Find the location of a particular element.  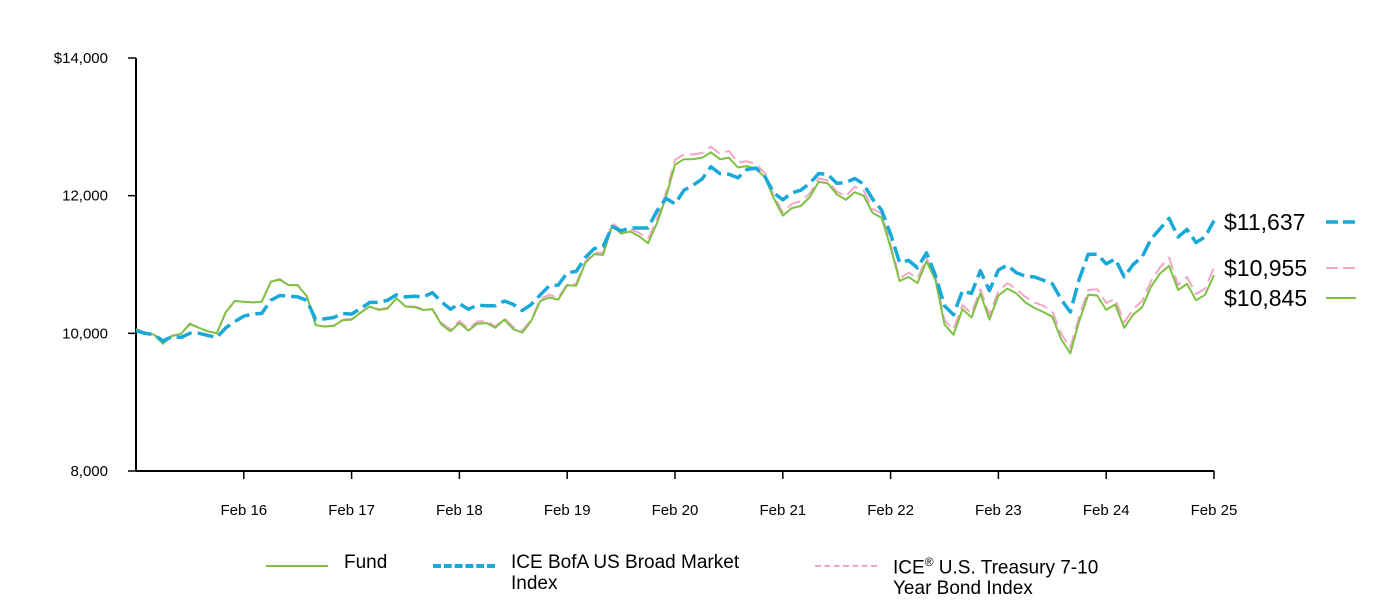

end-label-2: $10,955 is located at coordinates (1265, 268).